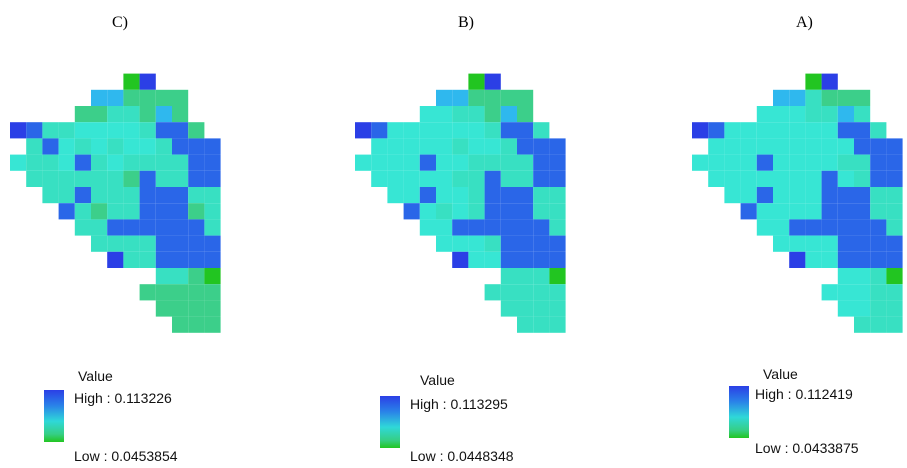 The width and height of the screenshot is (907, 468). I want to click on panel-c-legend-title: Value, so click(95, 376).